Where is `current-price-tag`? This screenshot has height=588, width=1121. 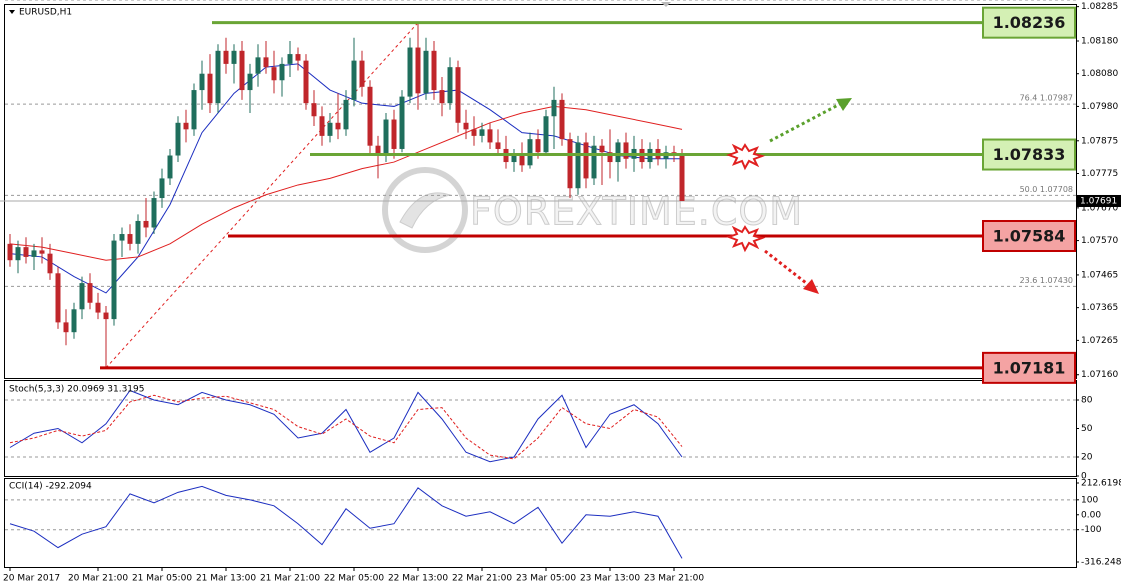
current-price-tag is located at coordinates (1099, 200).